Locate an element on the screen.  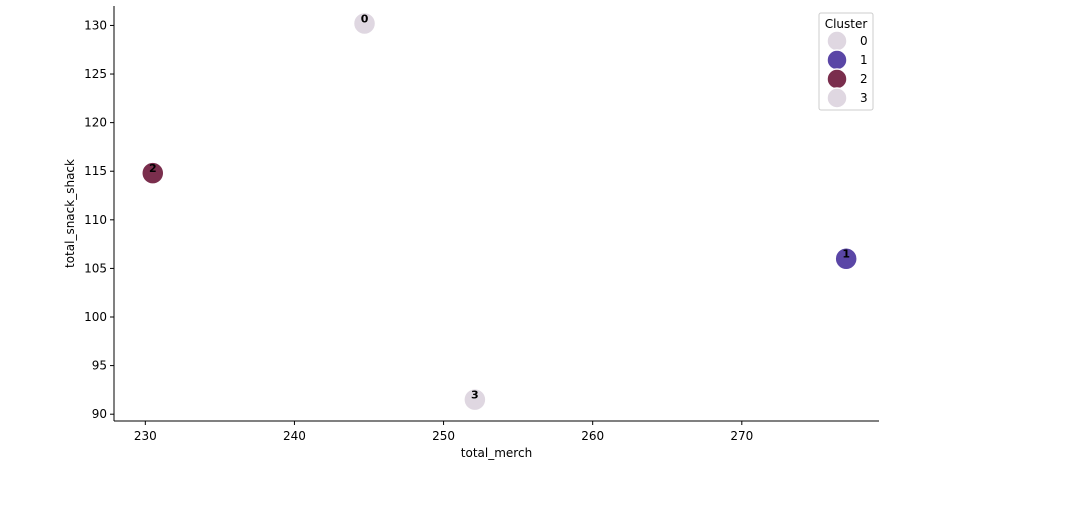
point-label: 0 is located at coordinates (365, 18).